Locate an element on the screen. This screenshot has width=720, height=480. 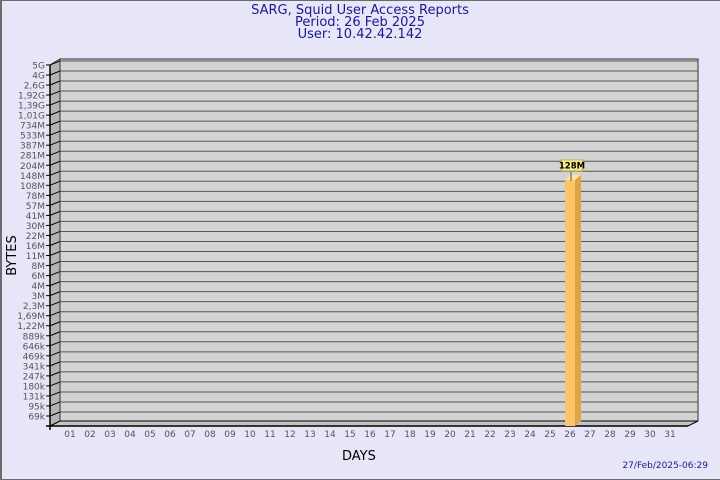
y-tick-label: 387M is located at coordinates (32, 147).